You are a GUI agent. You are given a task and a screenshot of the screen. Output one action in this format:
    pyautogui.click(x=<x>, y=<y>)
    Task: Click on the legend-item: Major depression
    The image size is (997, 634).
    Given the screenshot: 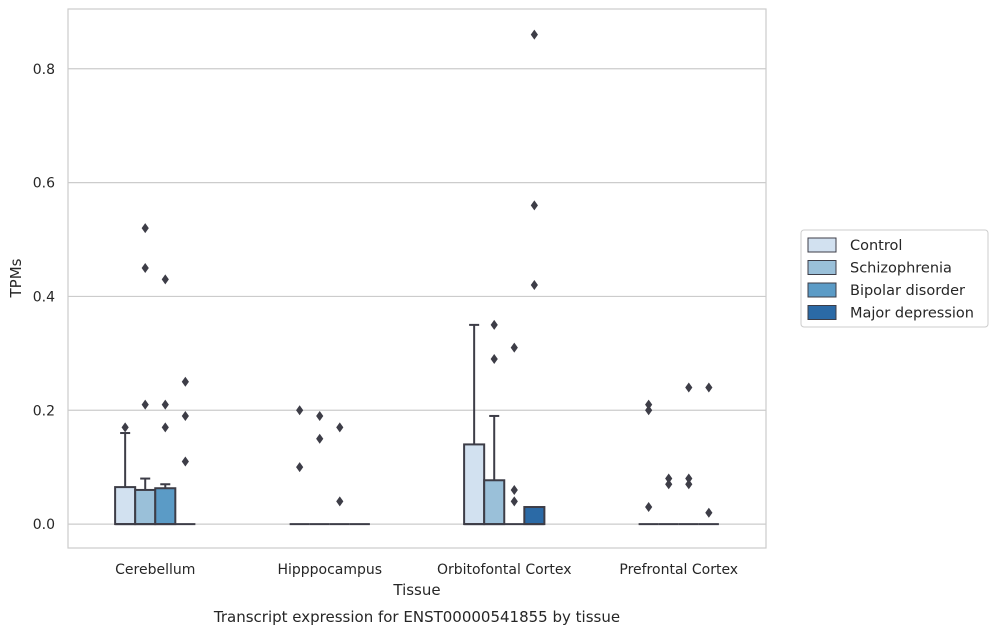 What is the action you would take?
    pyautogui.click(x=890, y=313)
    